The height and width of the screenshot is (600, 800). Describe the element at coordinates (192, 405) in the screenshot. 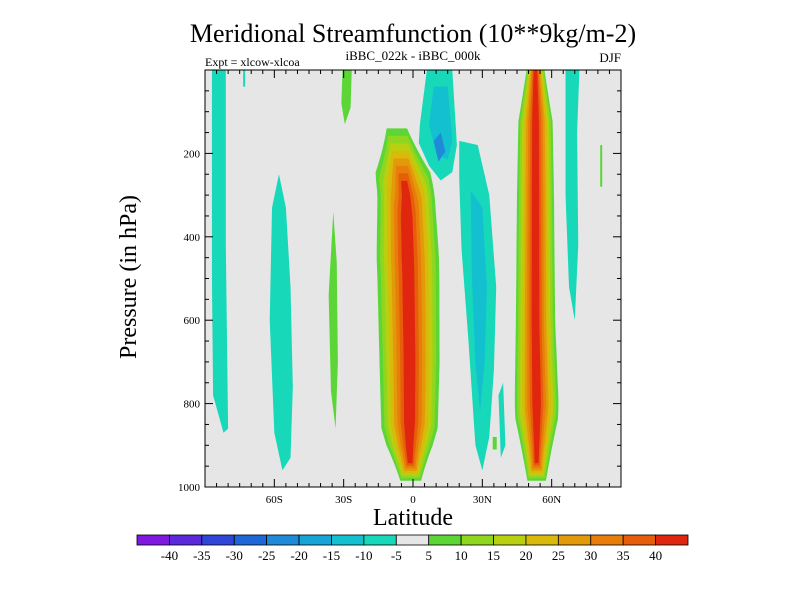

I see `y-tick-label: 800` at that location.